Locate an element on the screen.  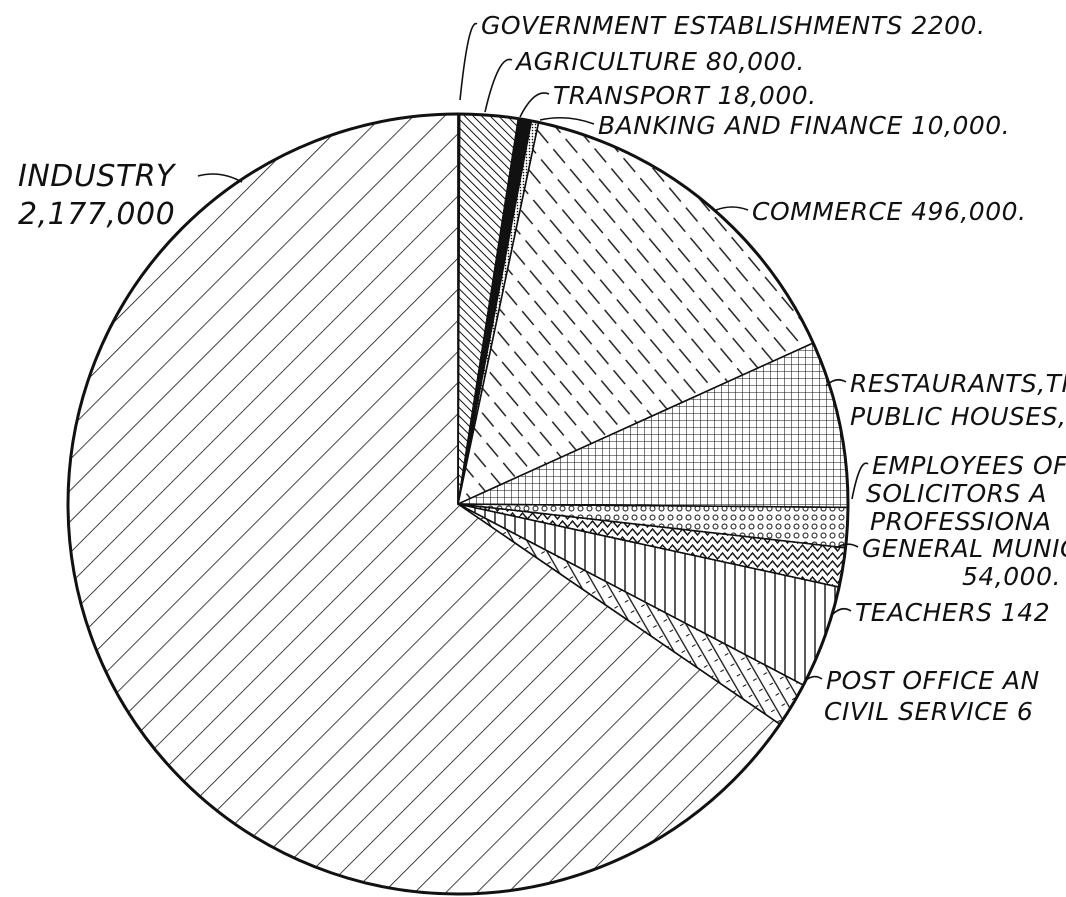
slice-label: GENERAL MUNIC is located at coordinates (964, 548).